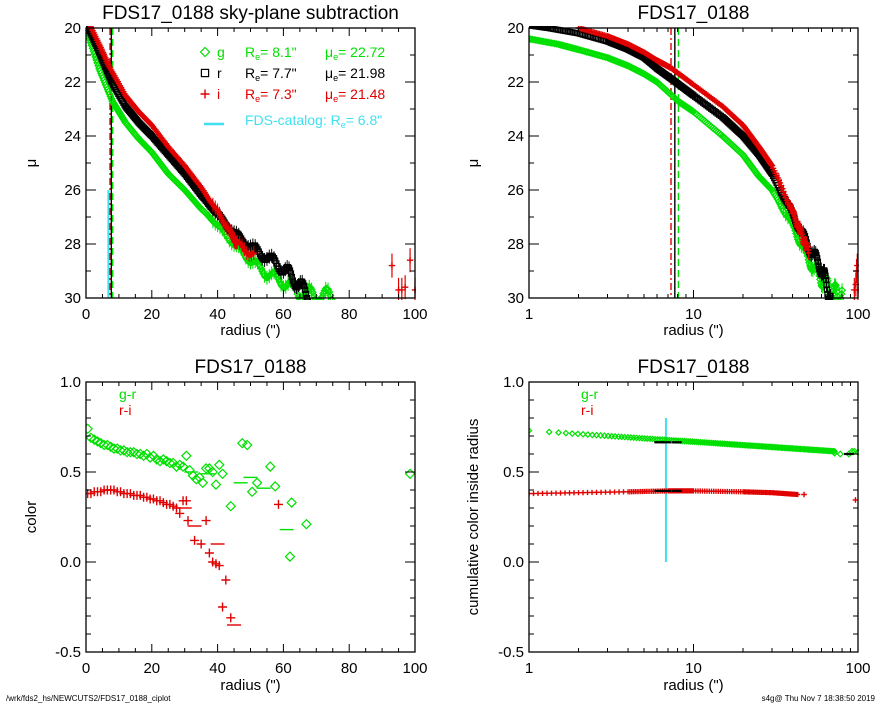  I want to click on legend-mu: μe= 22.72, so click(355, 53).